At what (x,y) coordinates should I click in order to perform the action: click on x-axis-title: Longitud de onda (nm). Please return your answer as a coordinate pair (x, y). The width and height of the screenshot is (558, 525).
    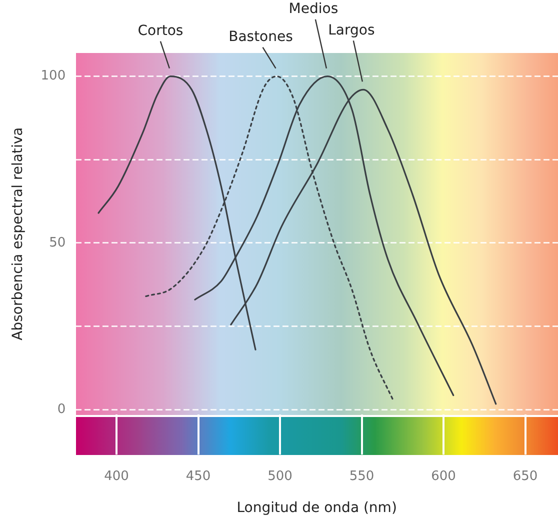
    Looking at the image, I should click on (316, 508).